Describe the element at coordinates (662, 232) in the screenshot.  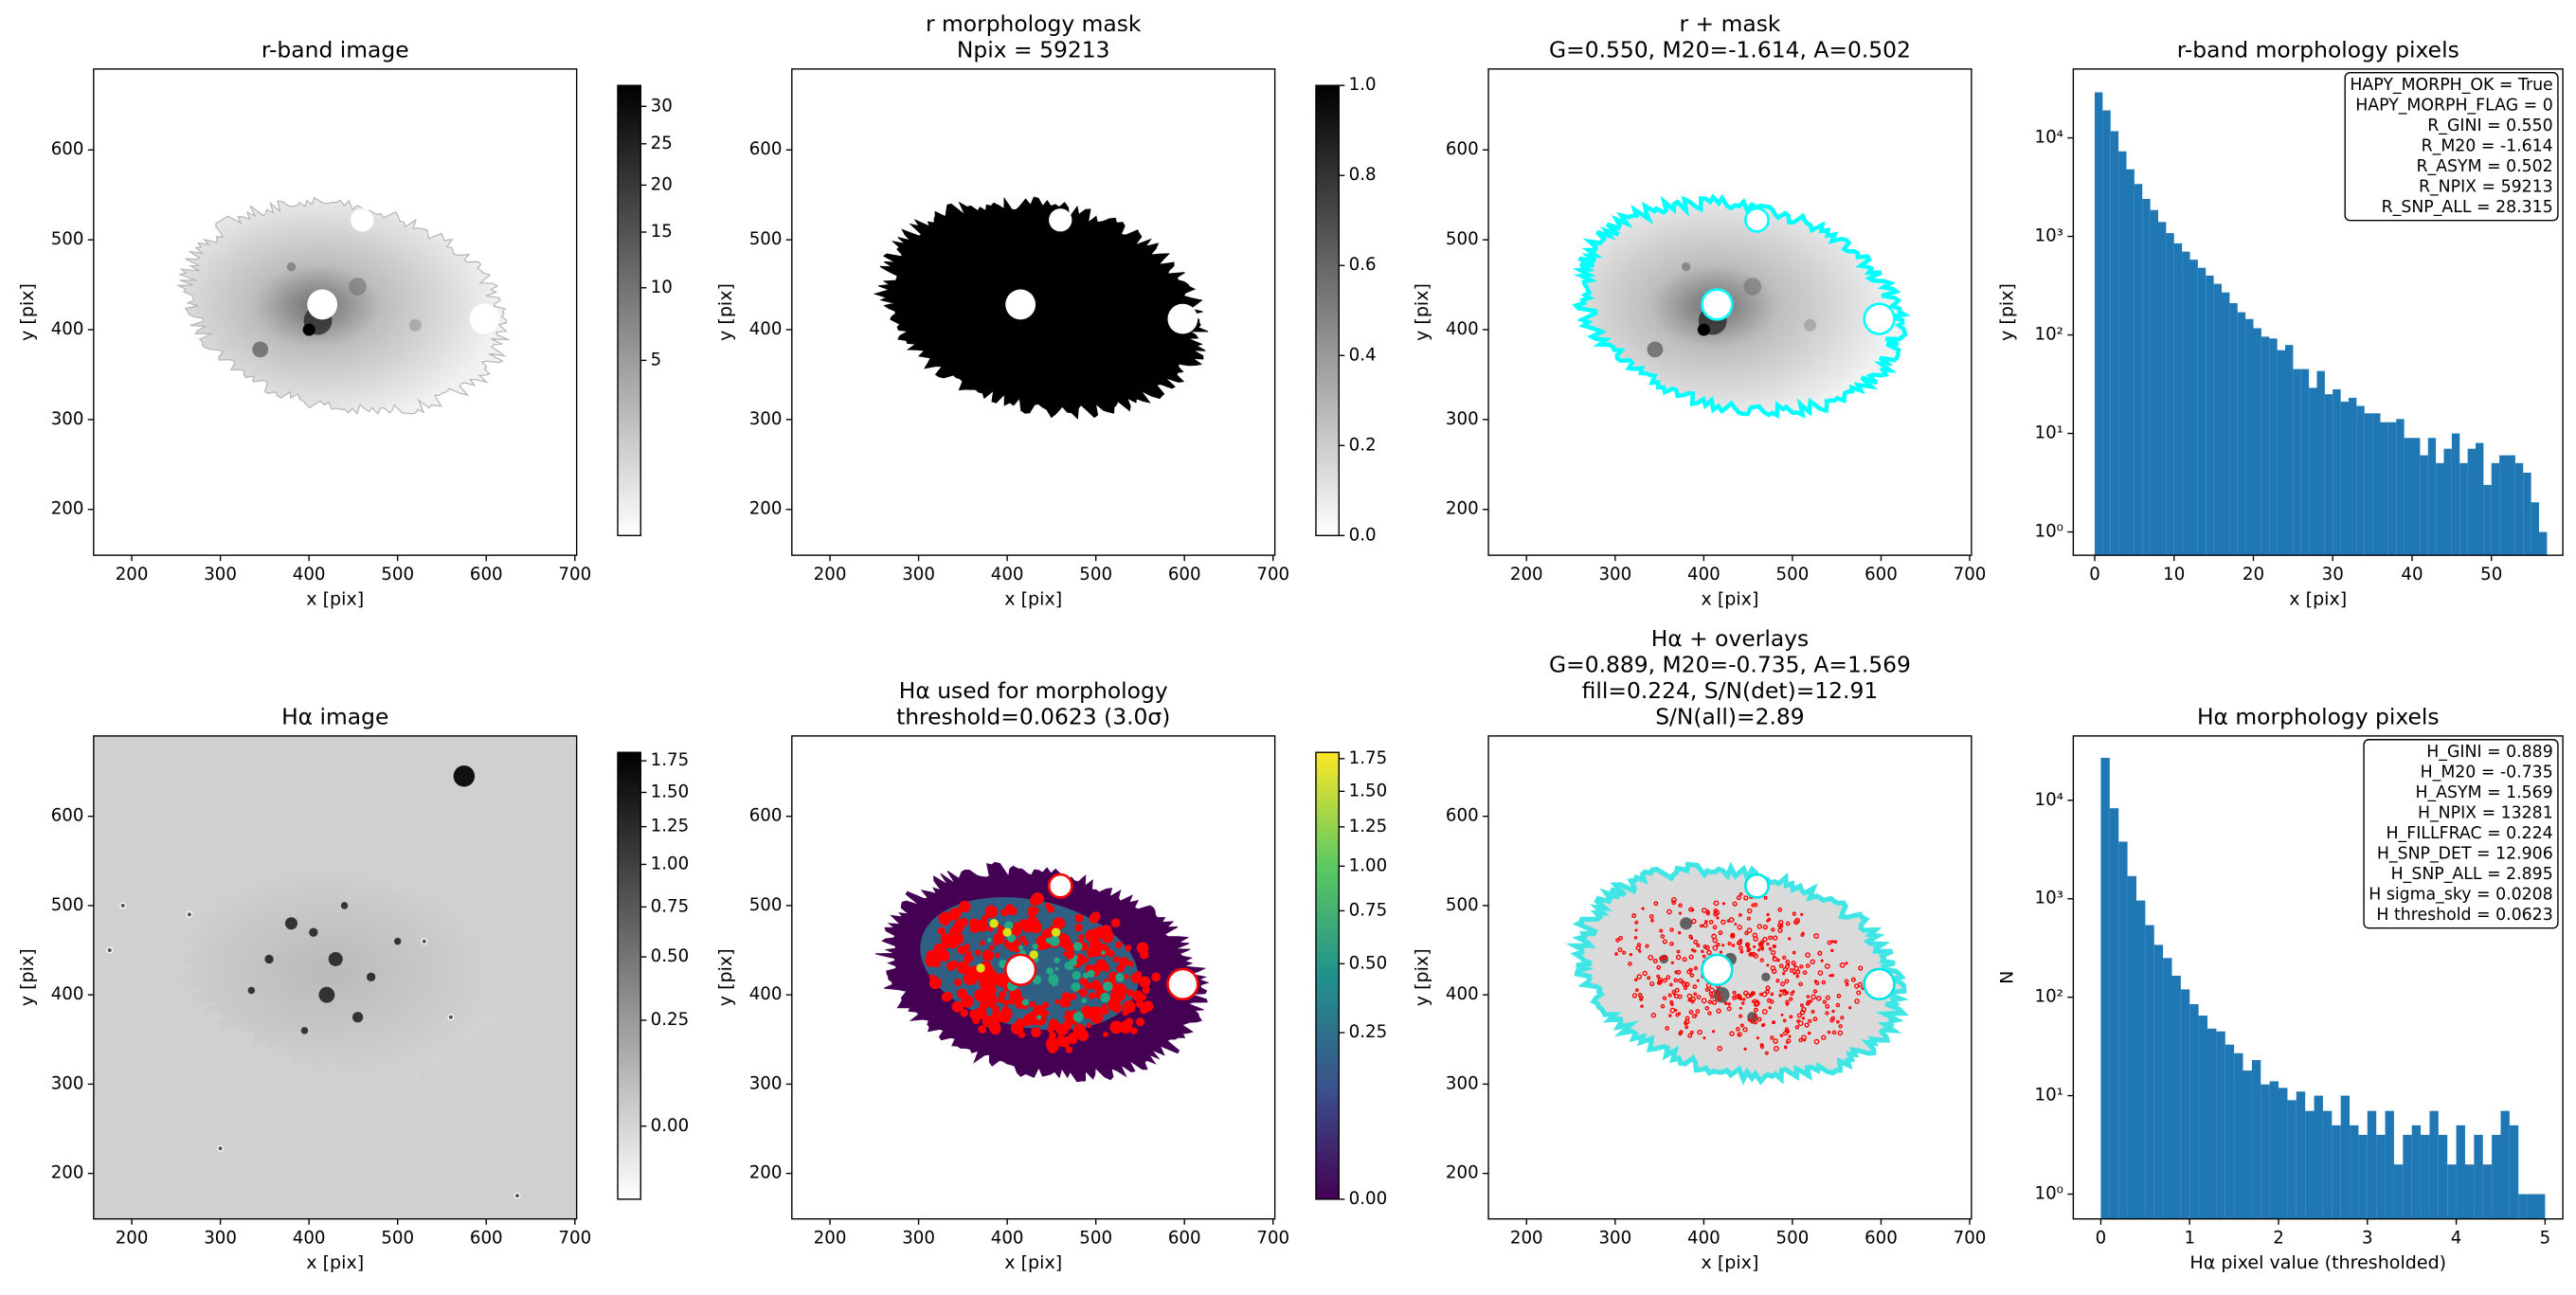
I see `colorbar-tick-label: 15` at that location.